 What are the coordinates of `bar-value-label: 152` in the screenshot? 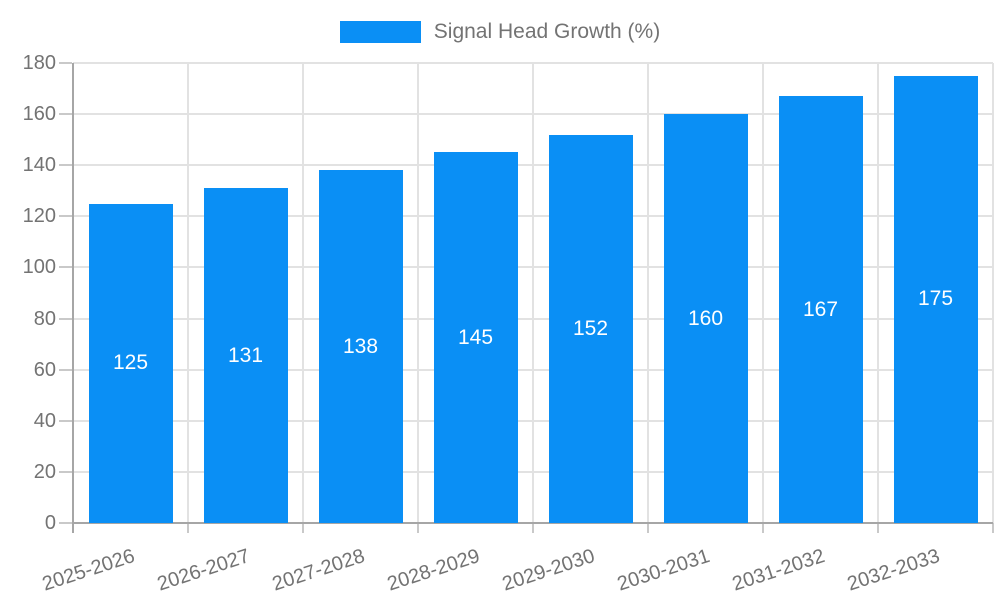 It's located at (590, 328).